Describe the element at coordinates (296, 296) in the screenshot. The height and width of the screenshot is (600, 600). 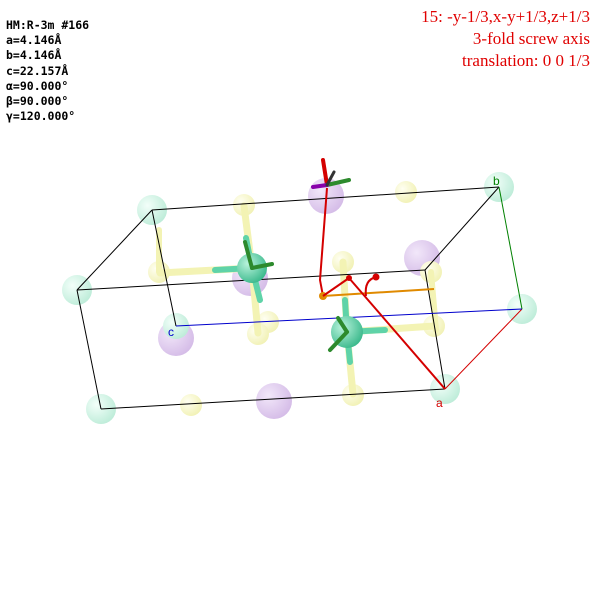
I see `atom-orientation-glyphs` at that location.